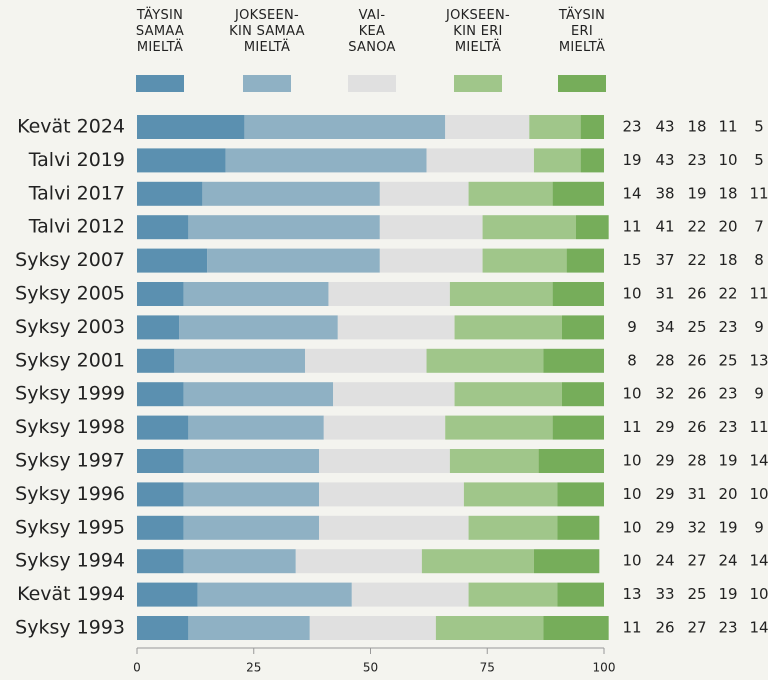 The width and height of the screenshot is (768, 680). What do you see at coordinates (487, 668) in the screenshot?
I see `x-tick-label: 75` at bounding box center [487, 668].